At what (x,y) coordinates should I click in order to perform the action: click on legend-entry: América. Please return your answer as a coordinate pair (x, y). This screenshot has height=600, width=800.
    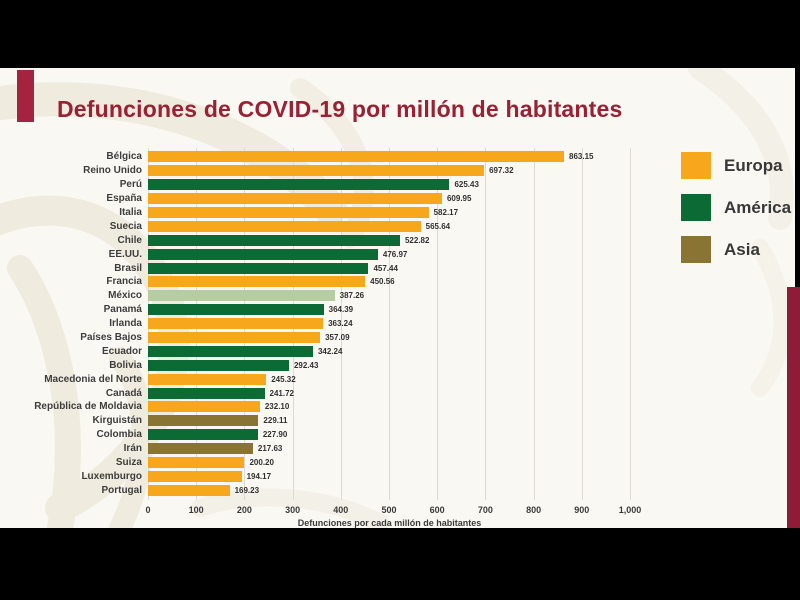
    Looking at the image, I should click on (736, 207).